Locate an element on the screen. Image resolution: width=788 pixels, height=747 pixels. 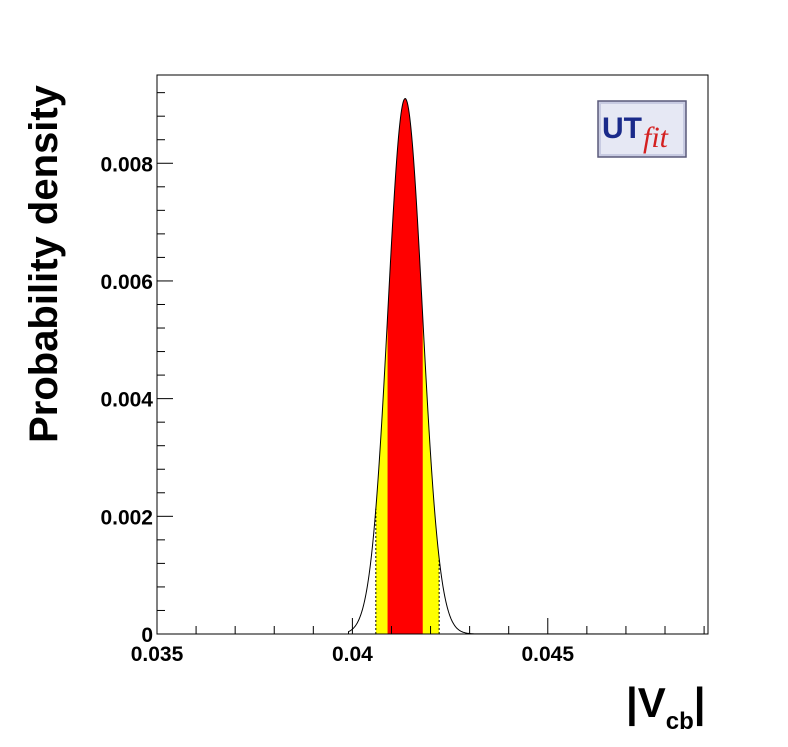
x-tick-label: 0.035 is located at coordinates (157, 654).